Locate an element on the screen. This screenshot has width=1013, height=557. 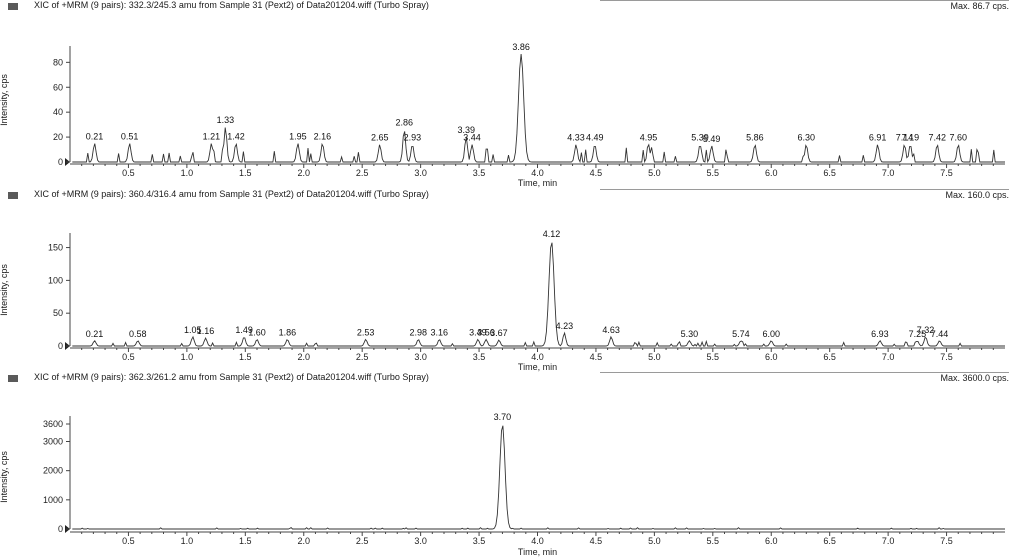
peak-label: 5.86 is located at coordinates (755, 138).